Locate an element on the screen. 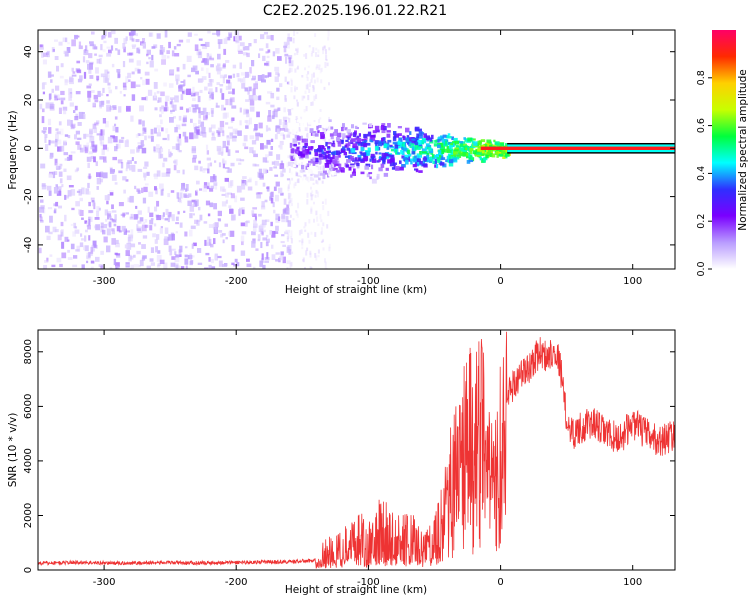 Image resolution: width=750 pixels, height=600 pixels. x-tick-label: -200 is located at coordinates (236, 281).